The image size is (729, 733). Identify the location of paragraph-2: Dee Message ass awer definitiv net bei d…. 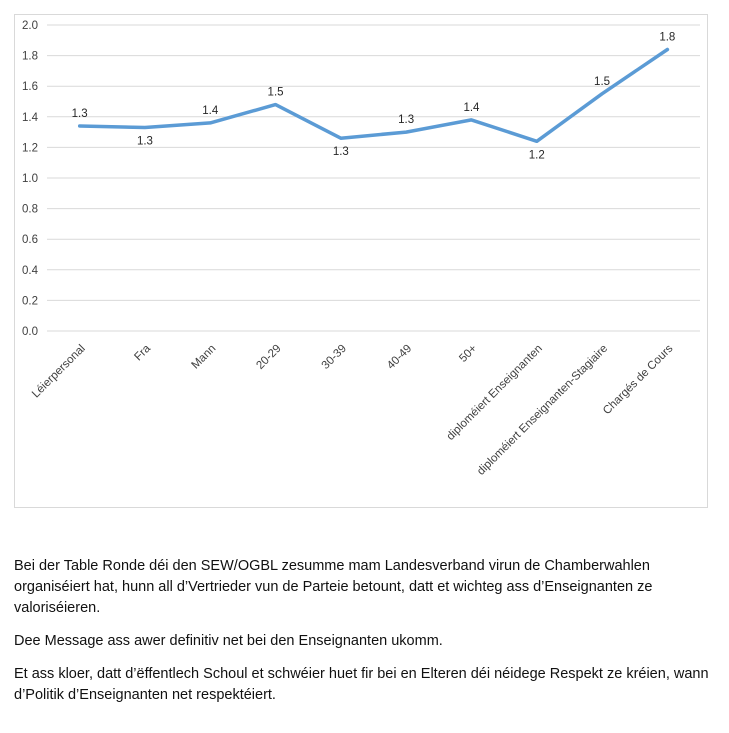
(228, 641).